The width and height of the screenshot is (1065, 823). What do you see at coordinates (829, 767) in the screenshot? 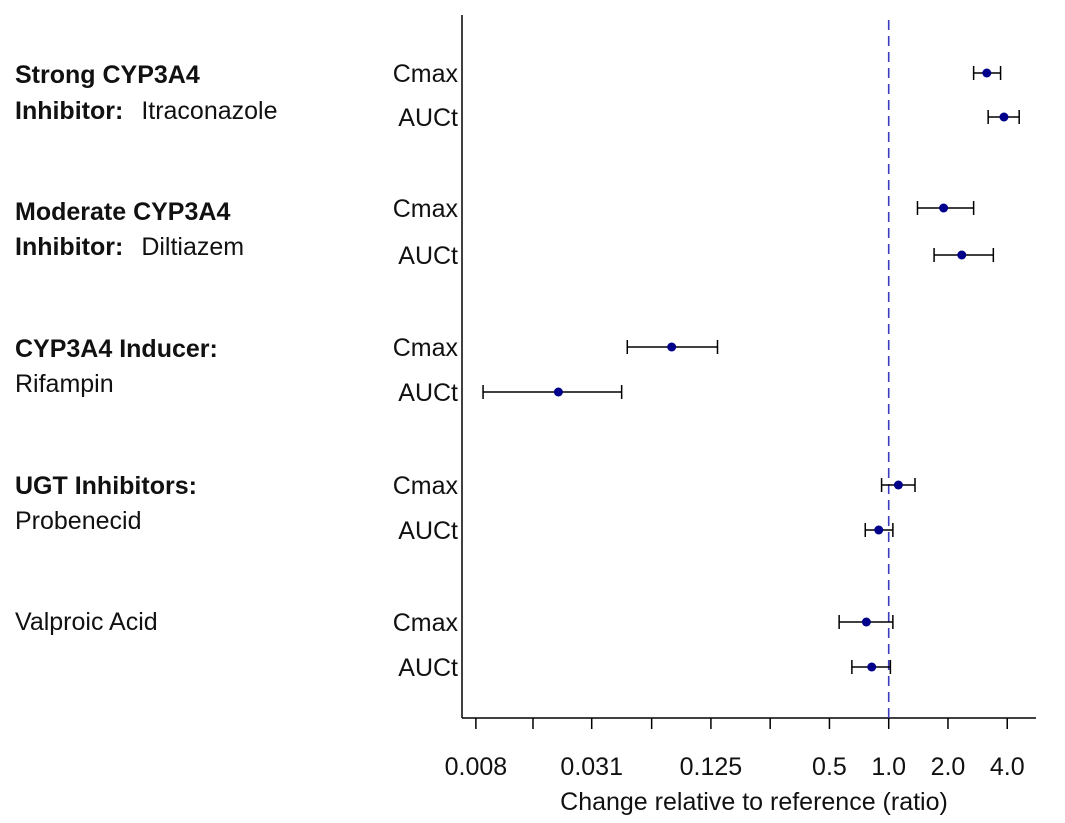
I see `x-tick-label: 0.5` at bounding box center [829, 767].